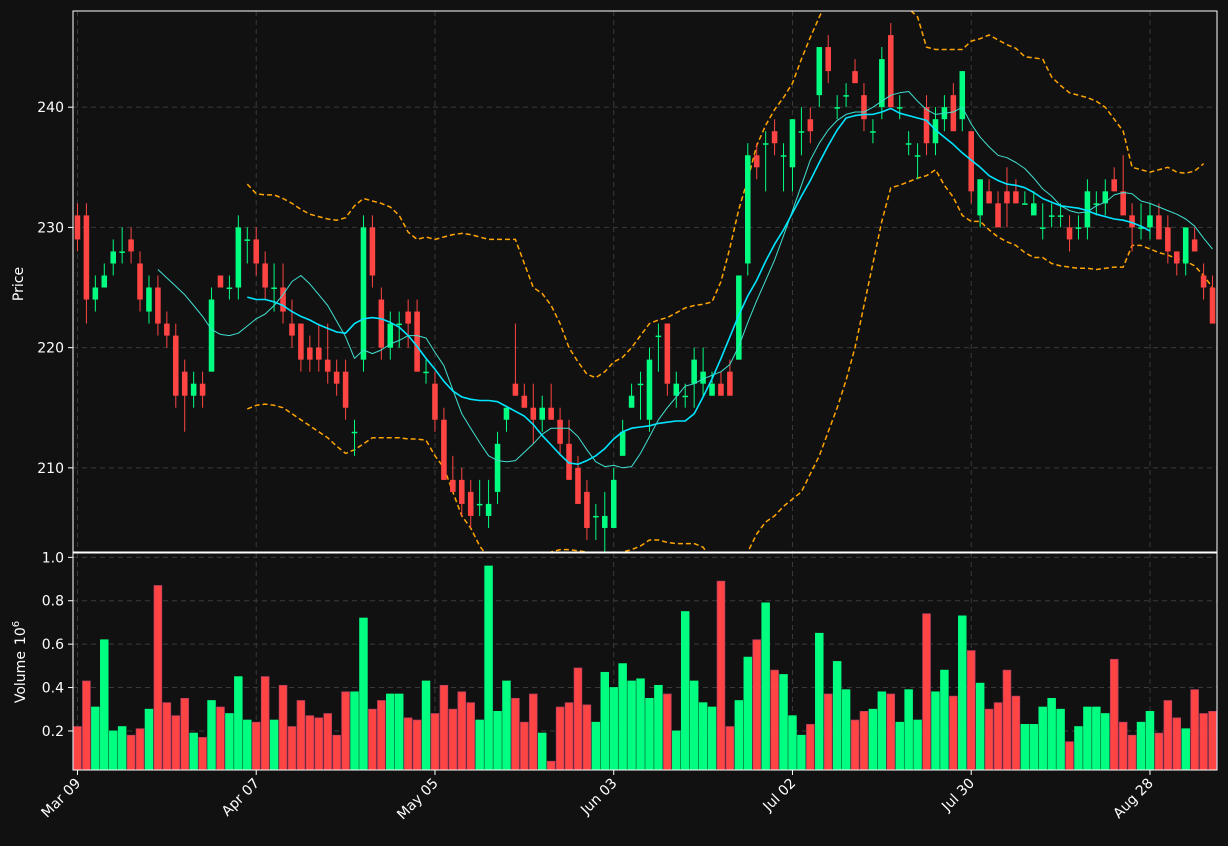 This screenshot has height=846, width=1228. What do you see at coordinates (53, 645) in the screenshot?
I see `volume-tick-label: 0.6` at bounding box center [53, 645].